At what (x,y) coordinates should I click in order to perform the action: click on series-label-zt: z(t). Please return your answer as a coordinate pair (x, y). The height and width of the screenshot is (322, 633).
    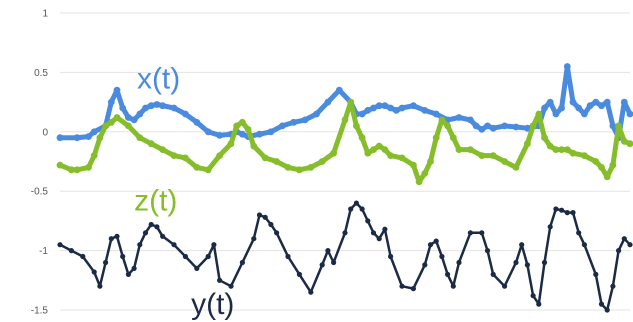
    Looking at the image, I should click on (155, 201).